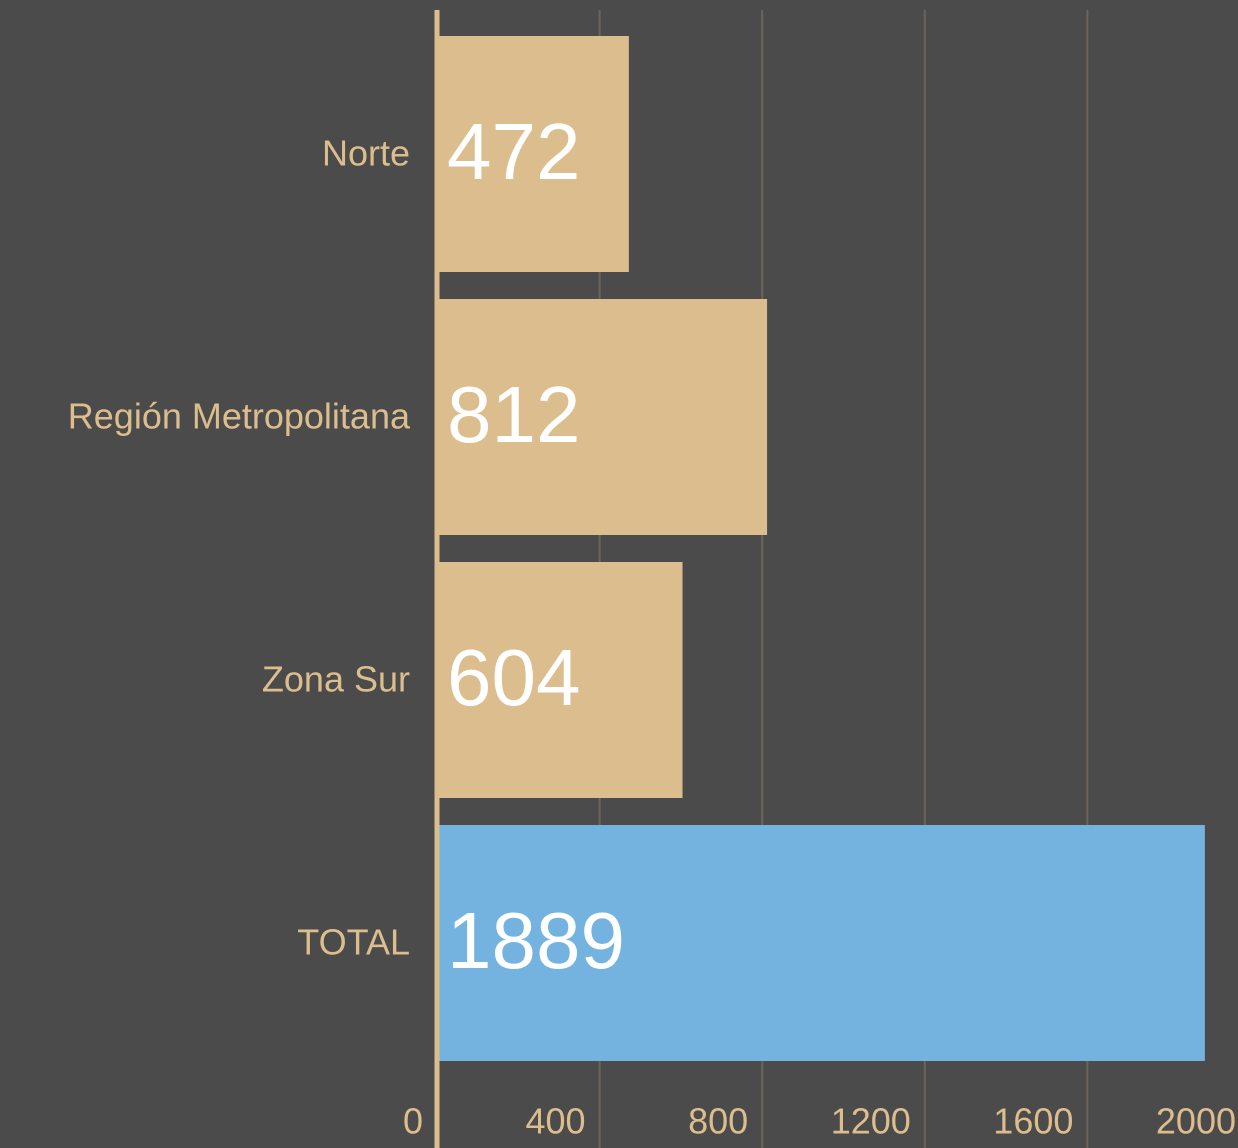 This screenshot has width=1238, height=1148. What do you see at coordinates (413, 1121) in the screenshot?
I see `x-tick-label: 0` at bounding box center [413, 1121].